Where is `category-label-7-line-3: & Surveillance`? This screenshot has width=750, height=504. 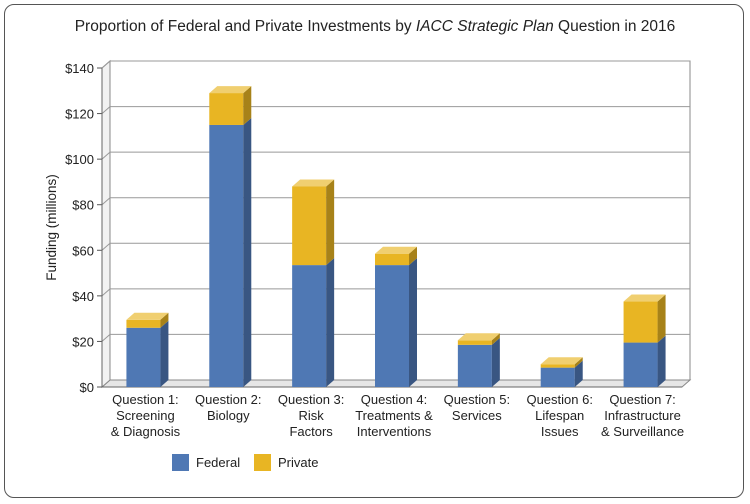 category-label-7-line-3: & Surveillance is located at coordinates (642, 431).